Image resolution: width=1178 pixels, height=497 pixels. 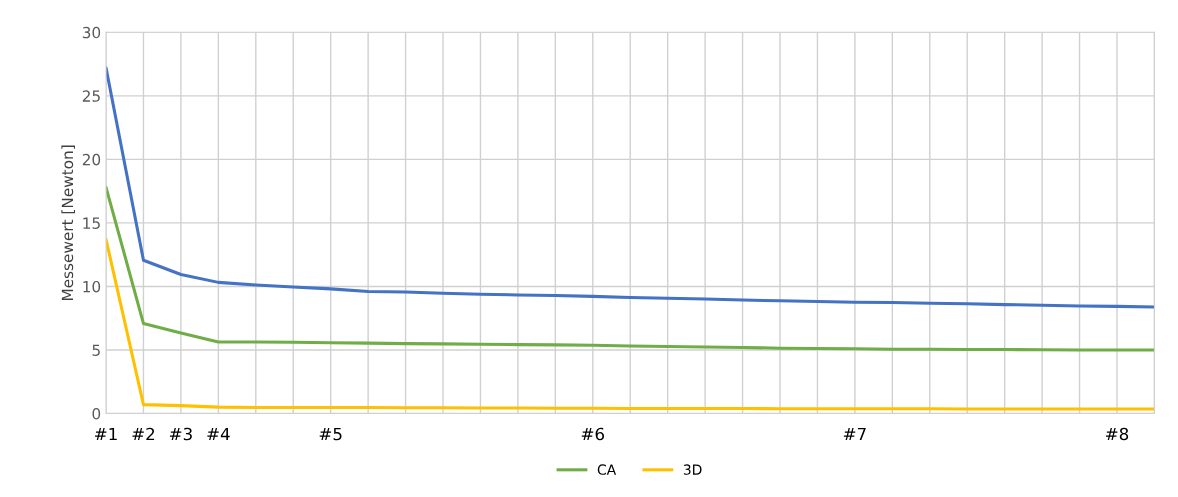 What do you see at coordinates (143, 434) in the screenshot?
I see `x-tick-label: #2` at bounding box center [143, 434].